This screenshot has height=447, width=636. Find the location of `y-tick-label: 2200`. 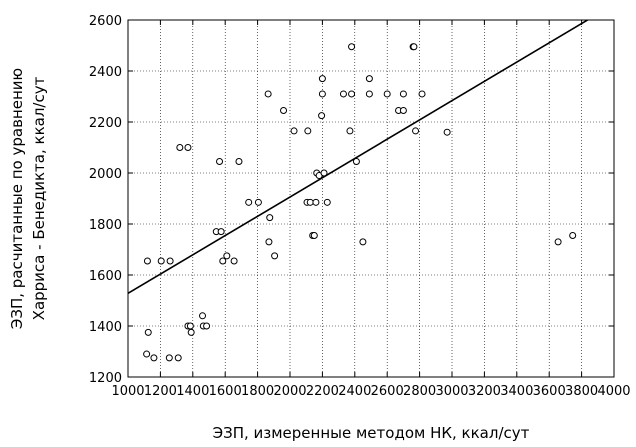

y-tick-label: 2200 is located at coordinates (105, 123).